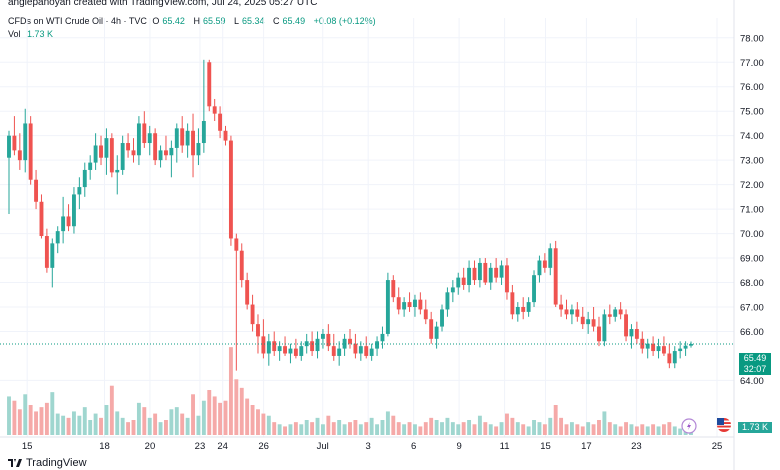 This screenshot has height=470, width=780. Describe the element at coordinates (150, 446) in the screenshot. I see `time-tick: 20` at that location.